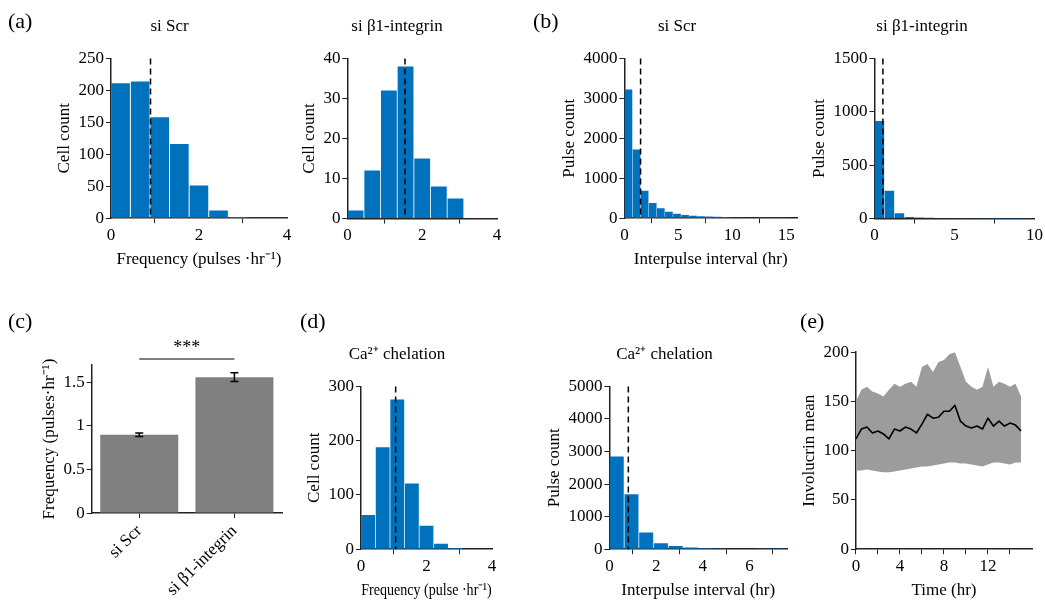  I want to click on y-tick-label: 10, so click(332, 178).